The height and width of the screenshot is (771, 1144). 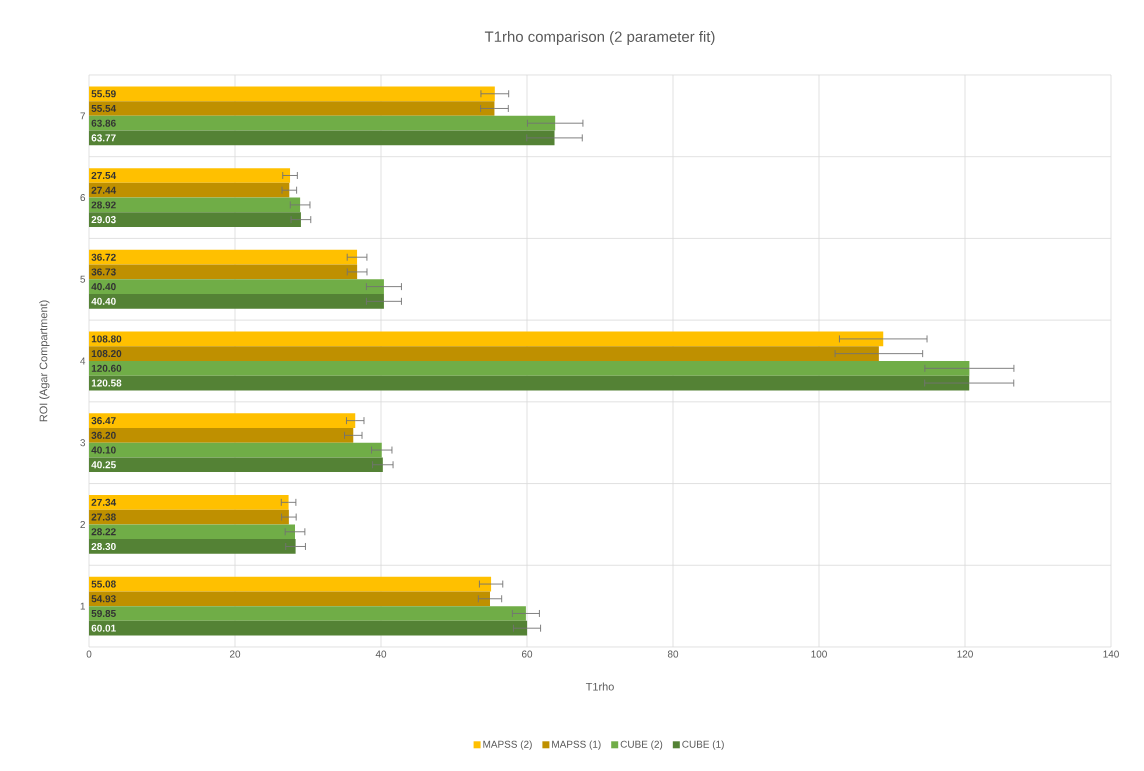 I want to click on x-tick-label: 20, so click(x=235, y=654).